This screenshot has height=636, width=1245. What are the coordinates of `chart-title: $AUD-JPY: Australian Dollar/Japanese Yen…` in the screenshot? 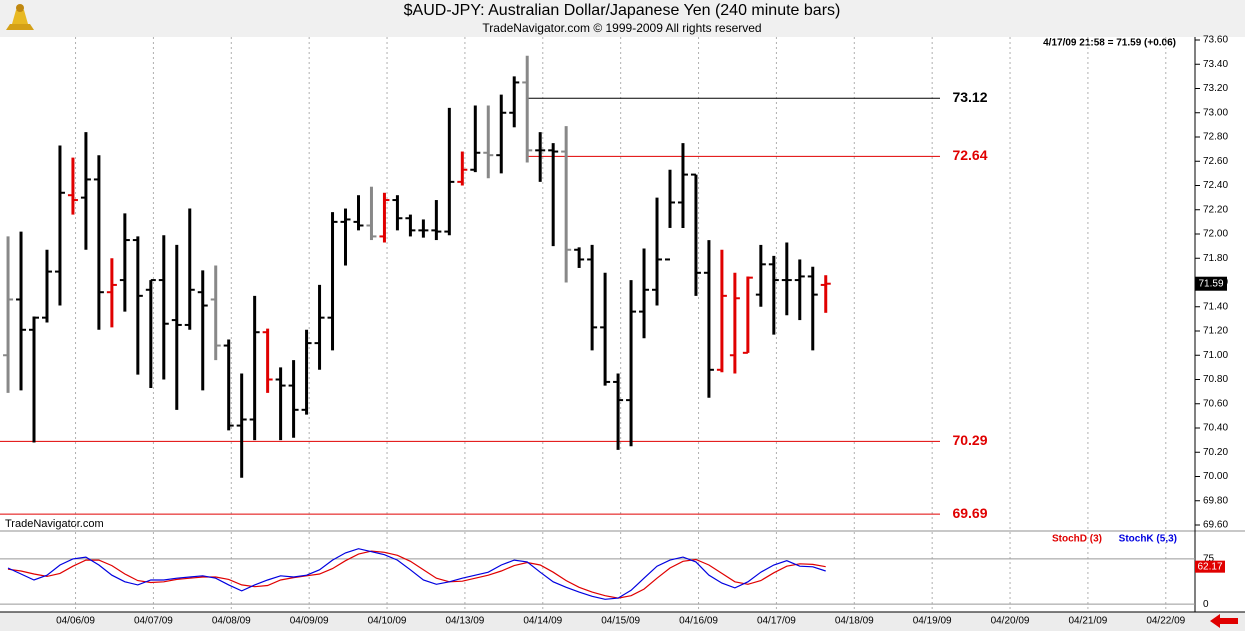 It's located at (622, 10).